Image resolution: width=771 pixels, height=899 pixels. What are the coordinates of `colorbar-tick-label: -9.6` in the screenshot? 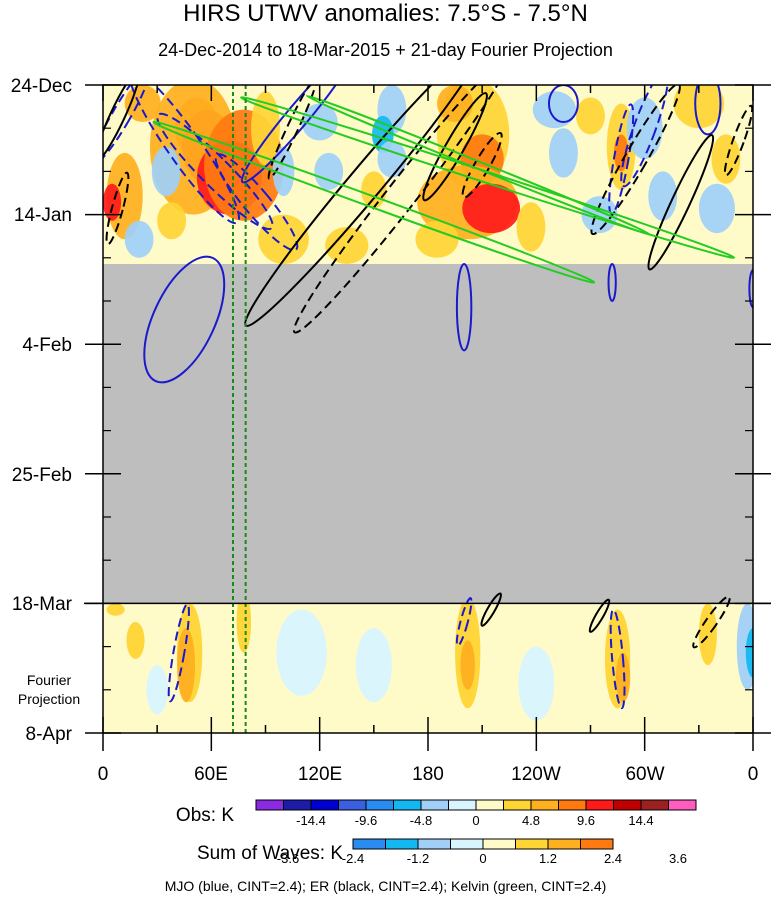 It's located at (366, 820).